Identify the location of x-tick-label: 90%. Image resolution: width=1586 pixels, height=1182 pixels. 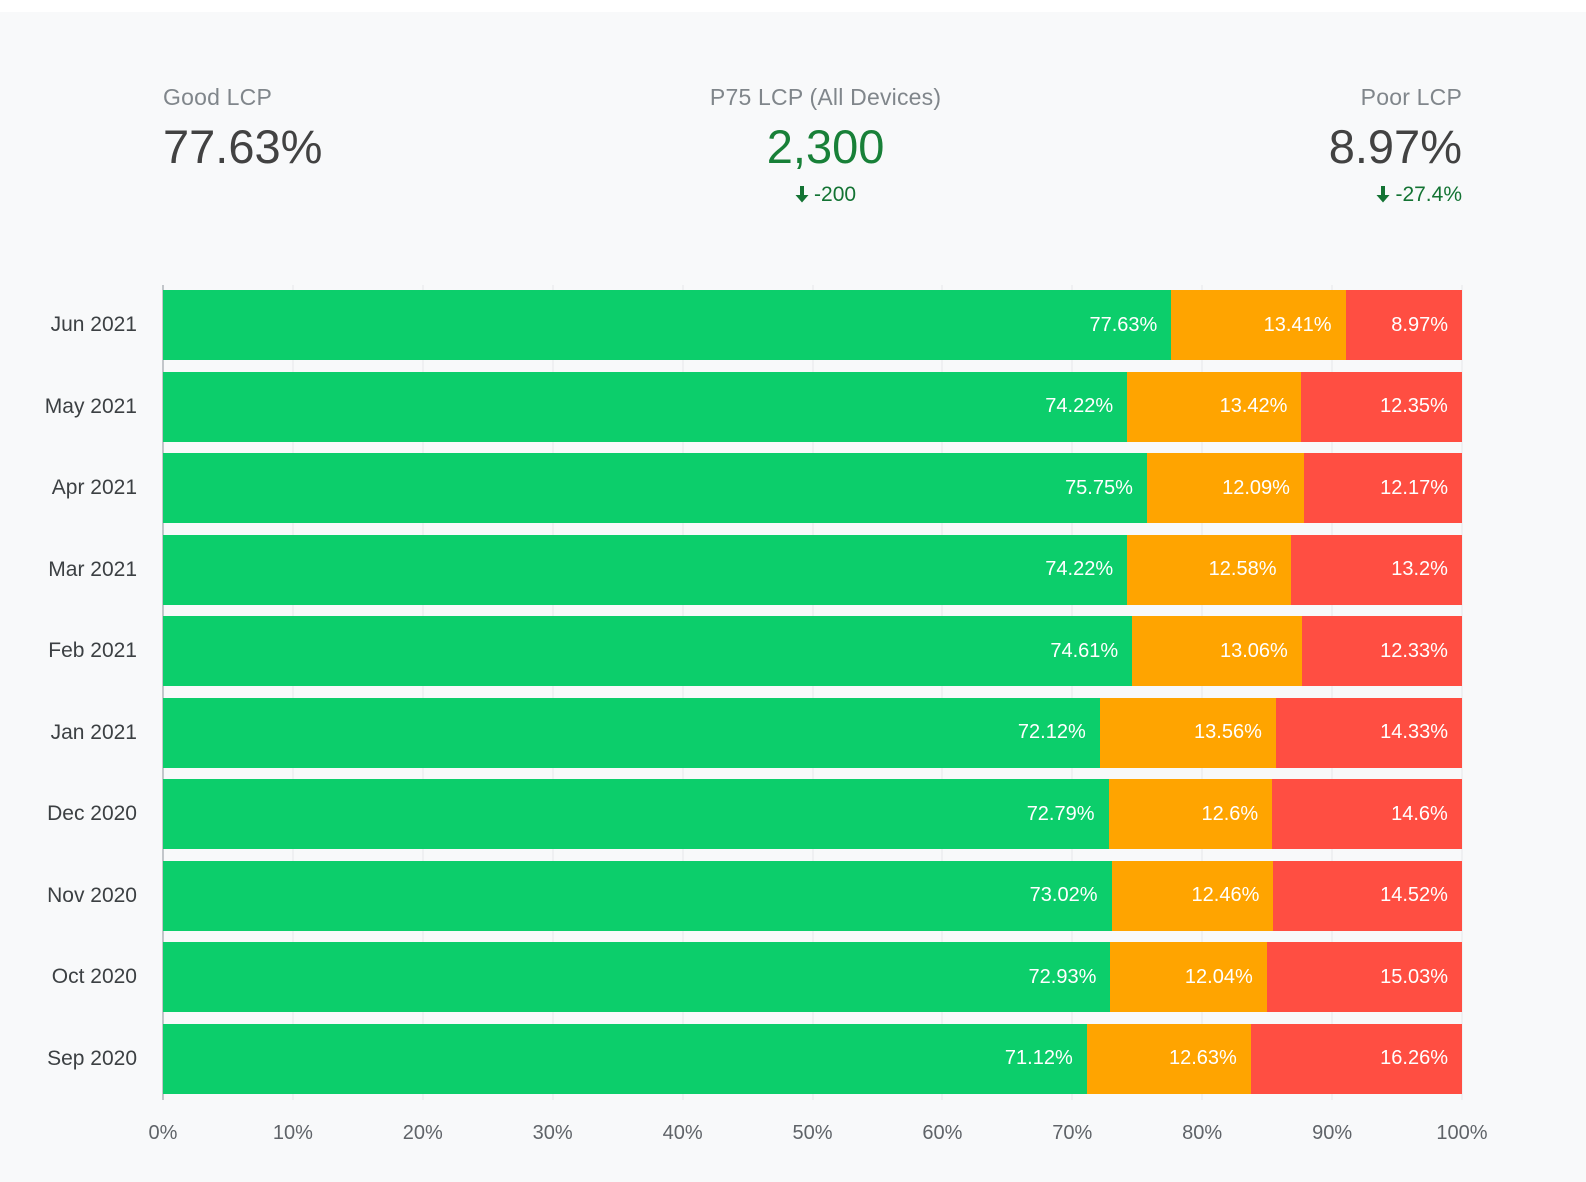
(1332, 1132).